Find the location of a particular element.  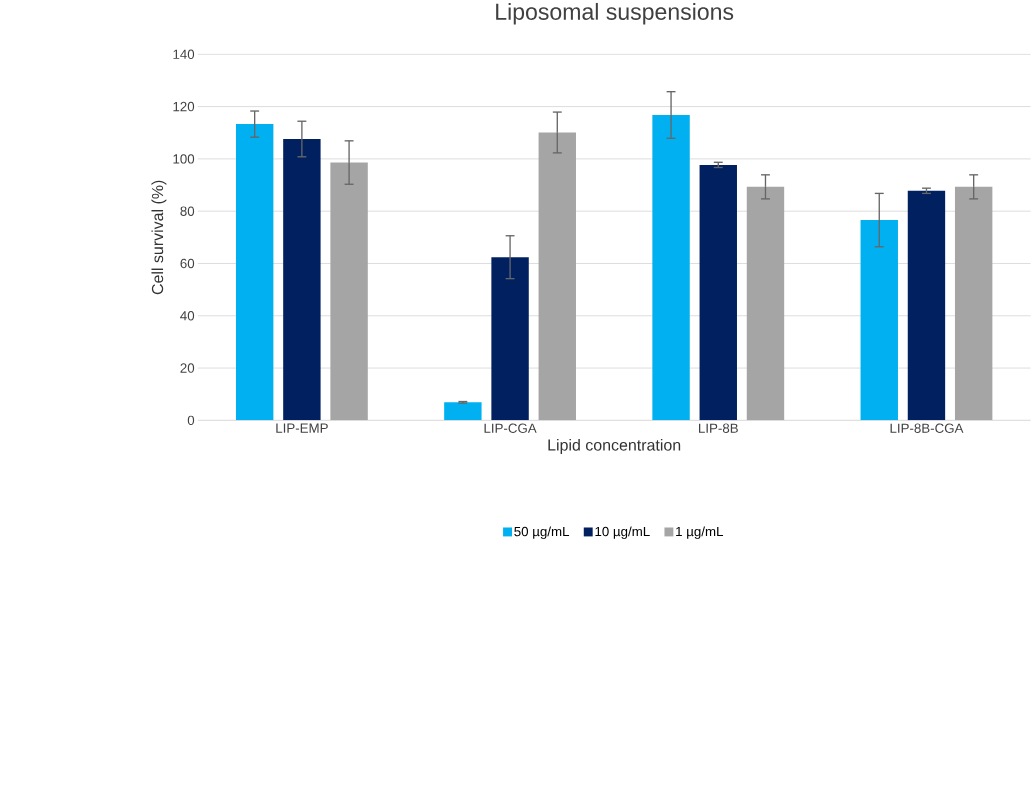

y-tick-label: 40 is located at coordinates (187, 315).